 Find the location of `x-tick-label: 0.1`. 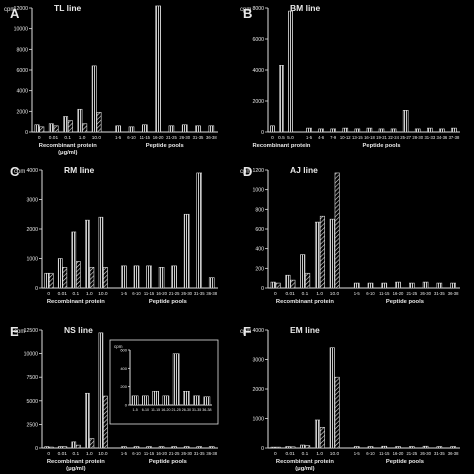

x-tick-label: 0.1 is located at coordinates (76, 454).